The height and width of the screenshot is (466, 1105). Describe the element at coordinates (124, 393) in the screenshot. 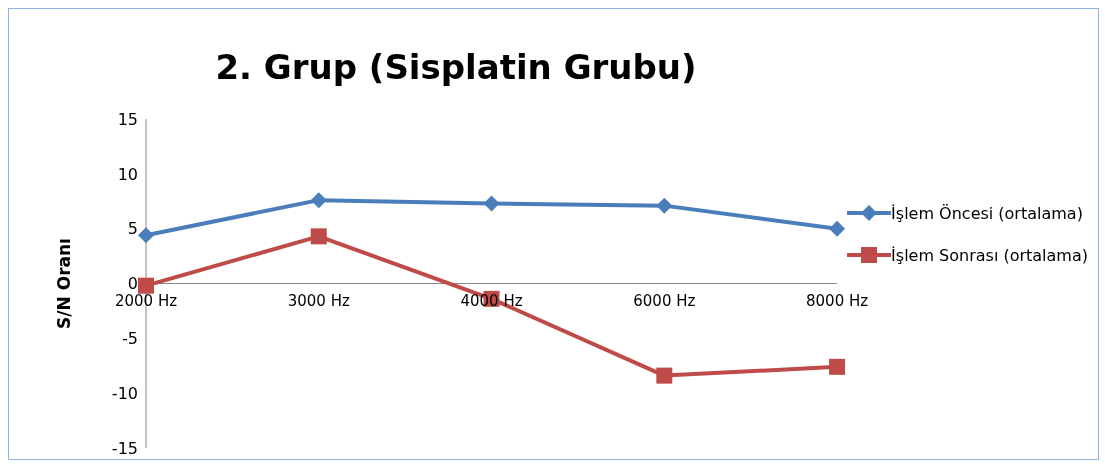

I see `y-tick-label: -10` at that location.